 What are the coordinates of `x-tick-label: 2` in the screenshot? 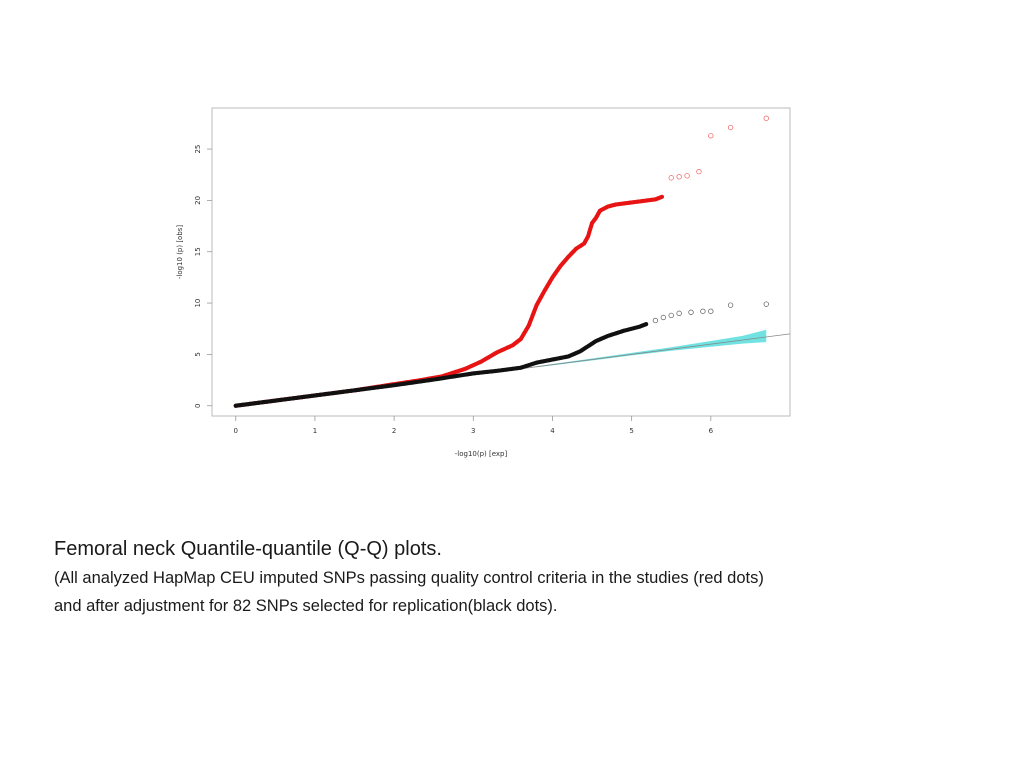 It's located at (394, 431).